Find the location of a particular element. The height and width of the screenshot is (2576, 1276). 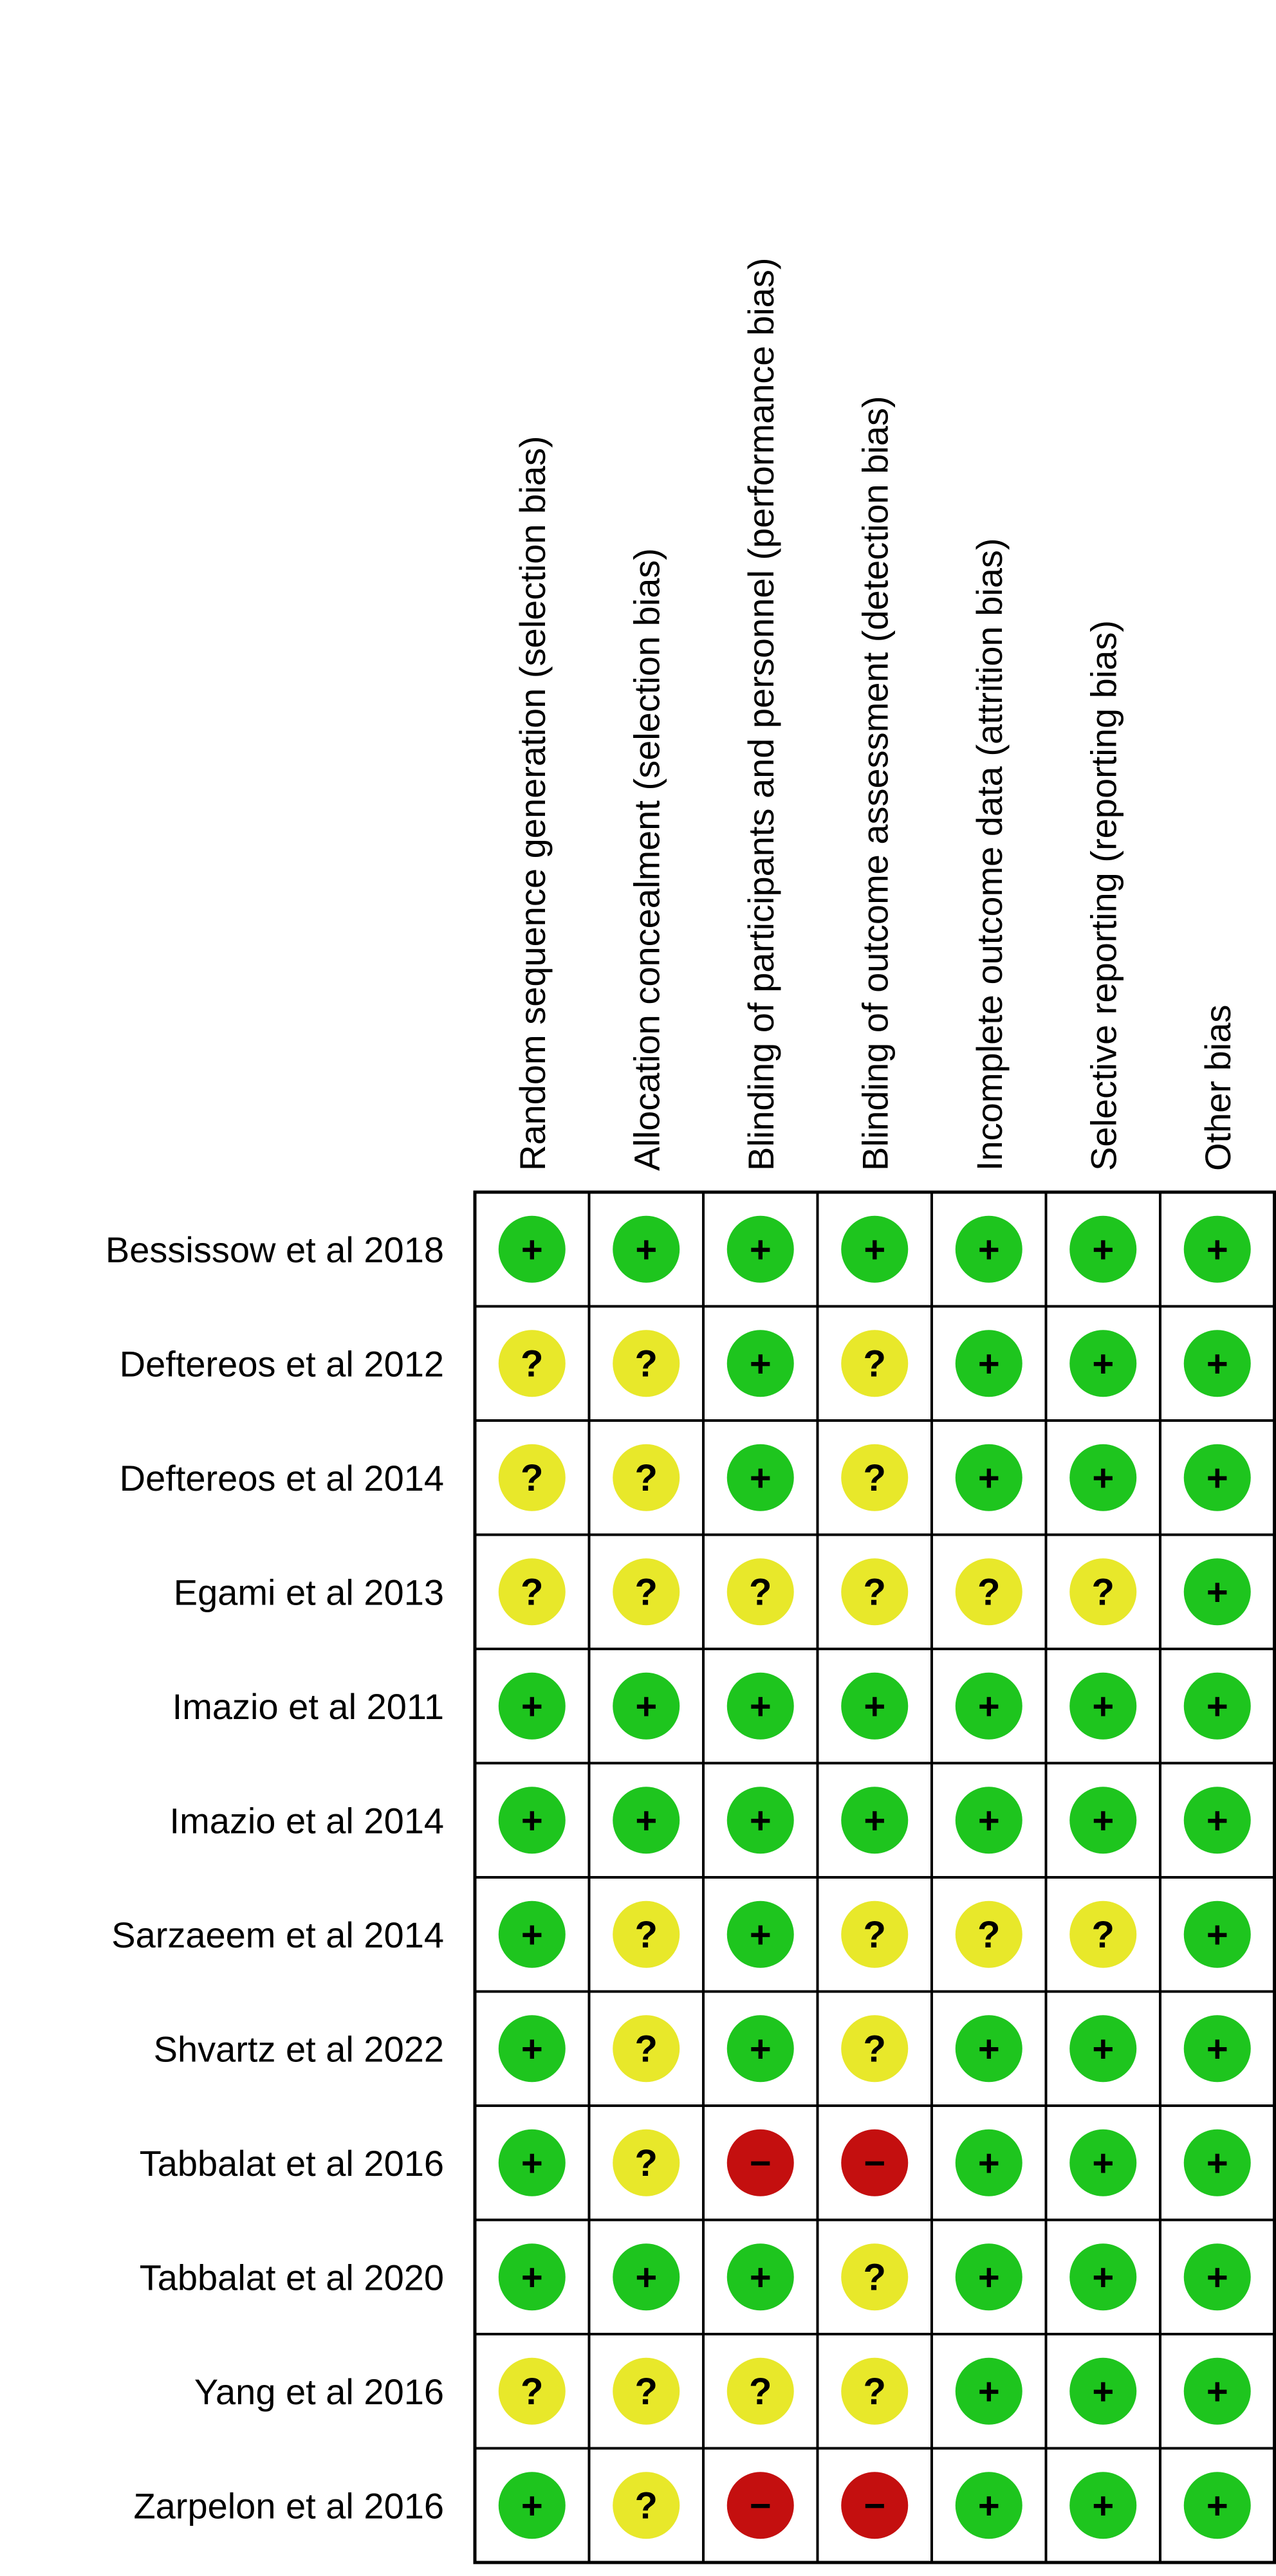

high-risk-glyph: − is located at coordinates (761, 2163).